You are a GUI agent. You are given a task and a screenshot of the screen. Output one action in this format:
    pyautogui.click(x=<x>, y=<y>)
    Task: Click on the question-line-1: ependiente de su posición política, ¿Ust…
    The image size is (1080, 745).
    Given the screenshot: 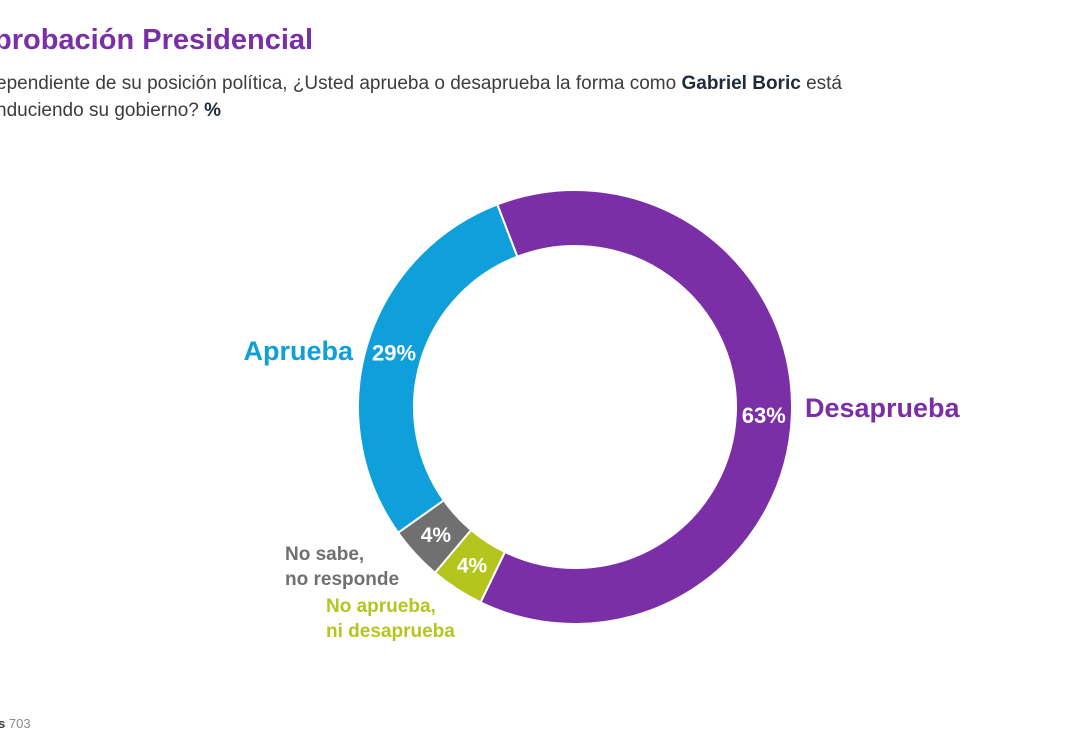 What is the action you would take?
    pyautogui.click(x=528, y=83)
    